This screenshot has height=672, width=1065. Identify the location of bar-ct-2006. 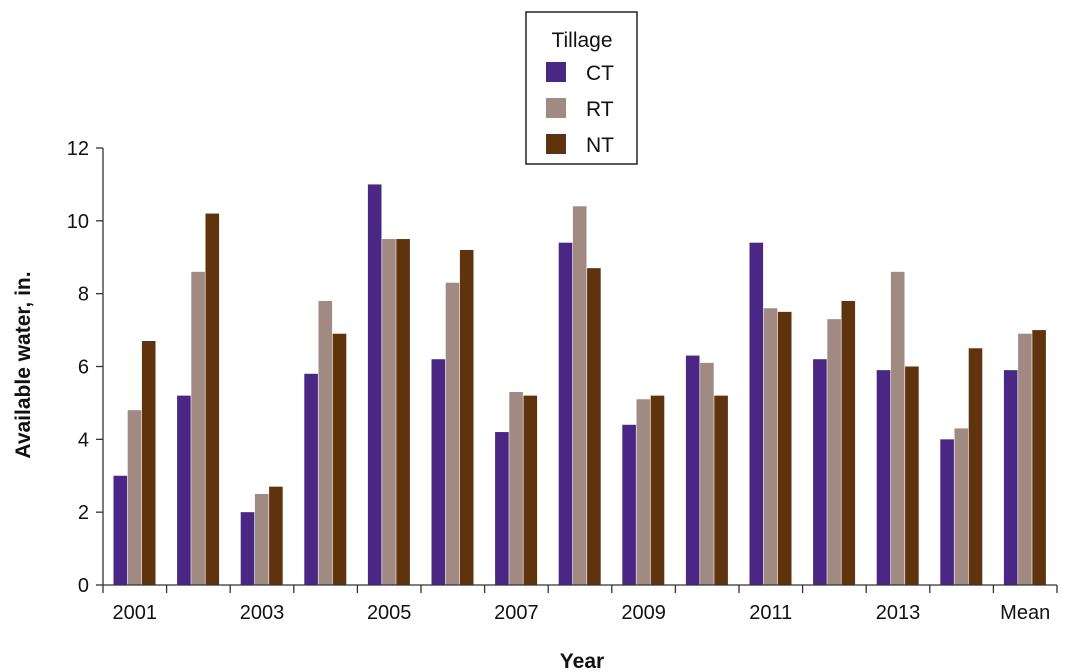
(438, 472).